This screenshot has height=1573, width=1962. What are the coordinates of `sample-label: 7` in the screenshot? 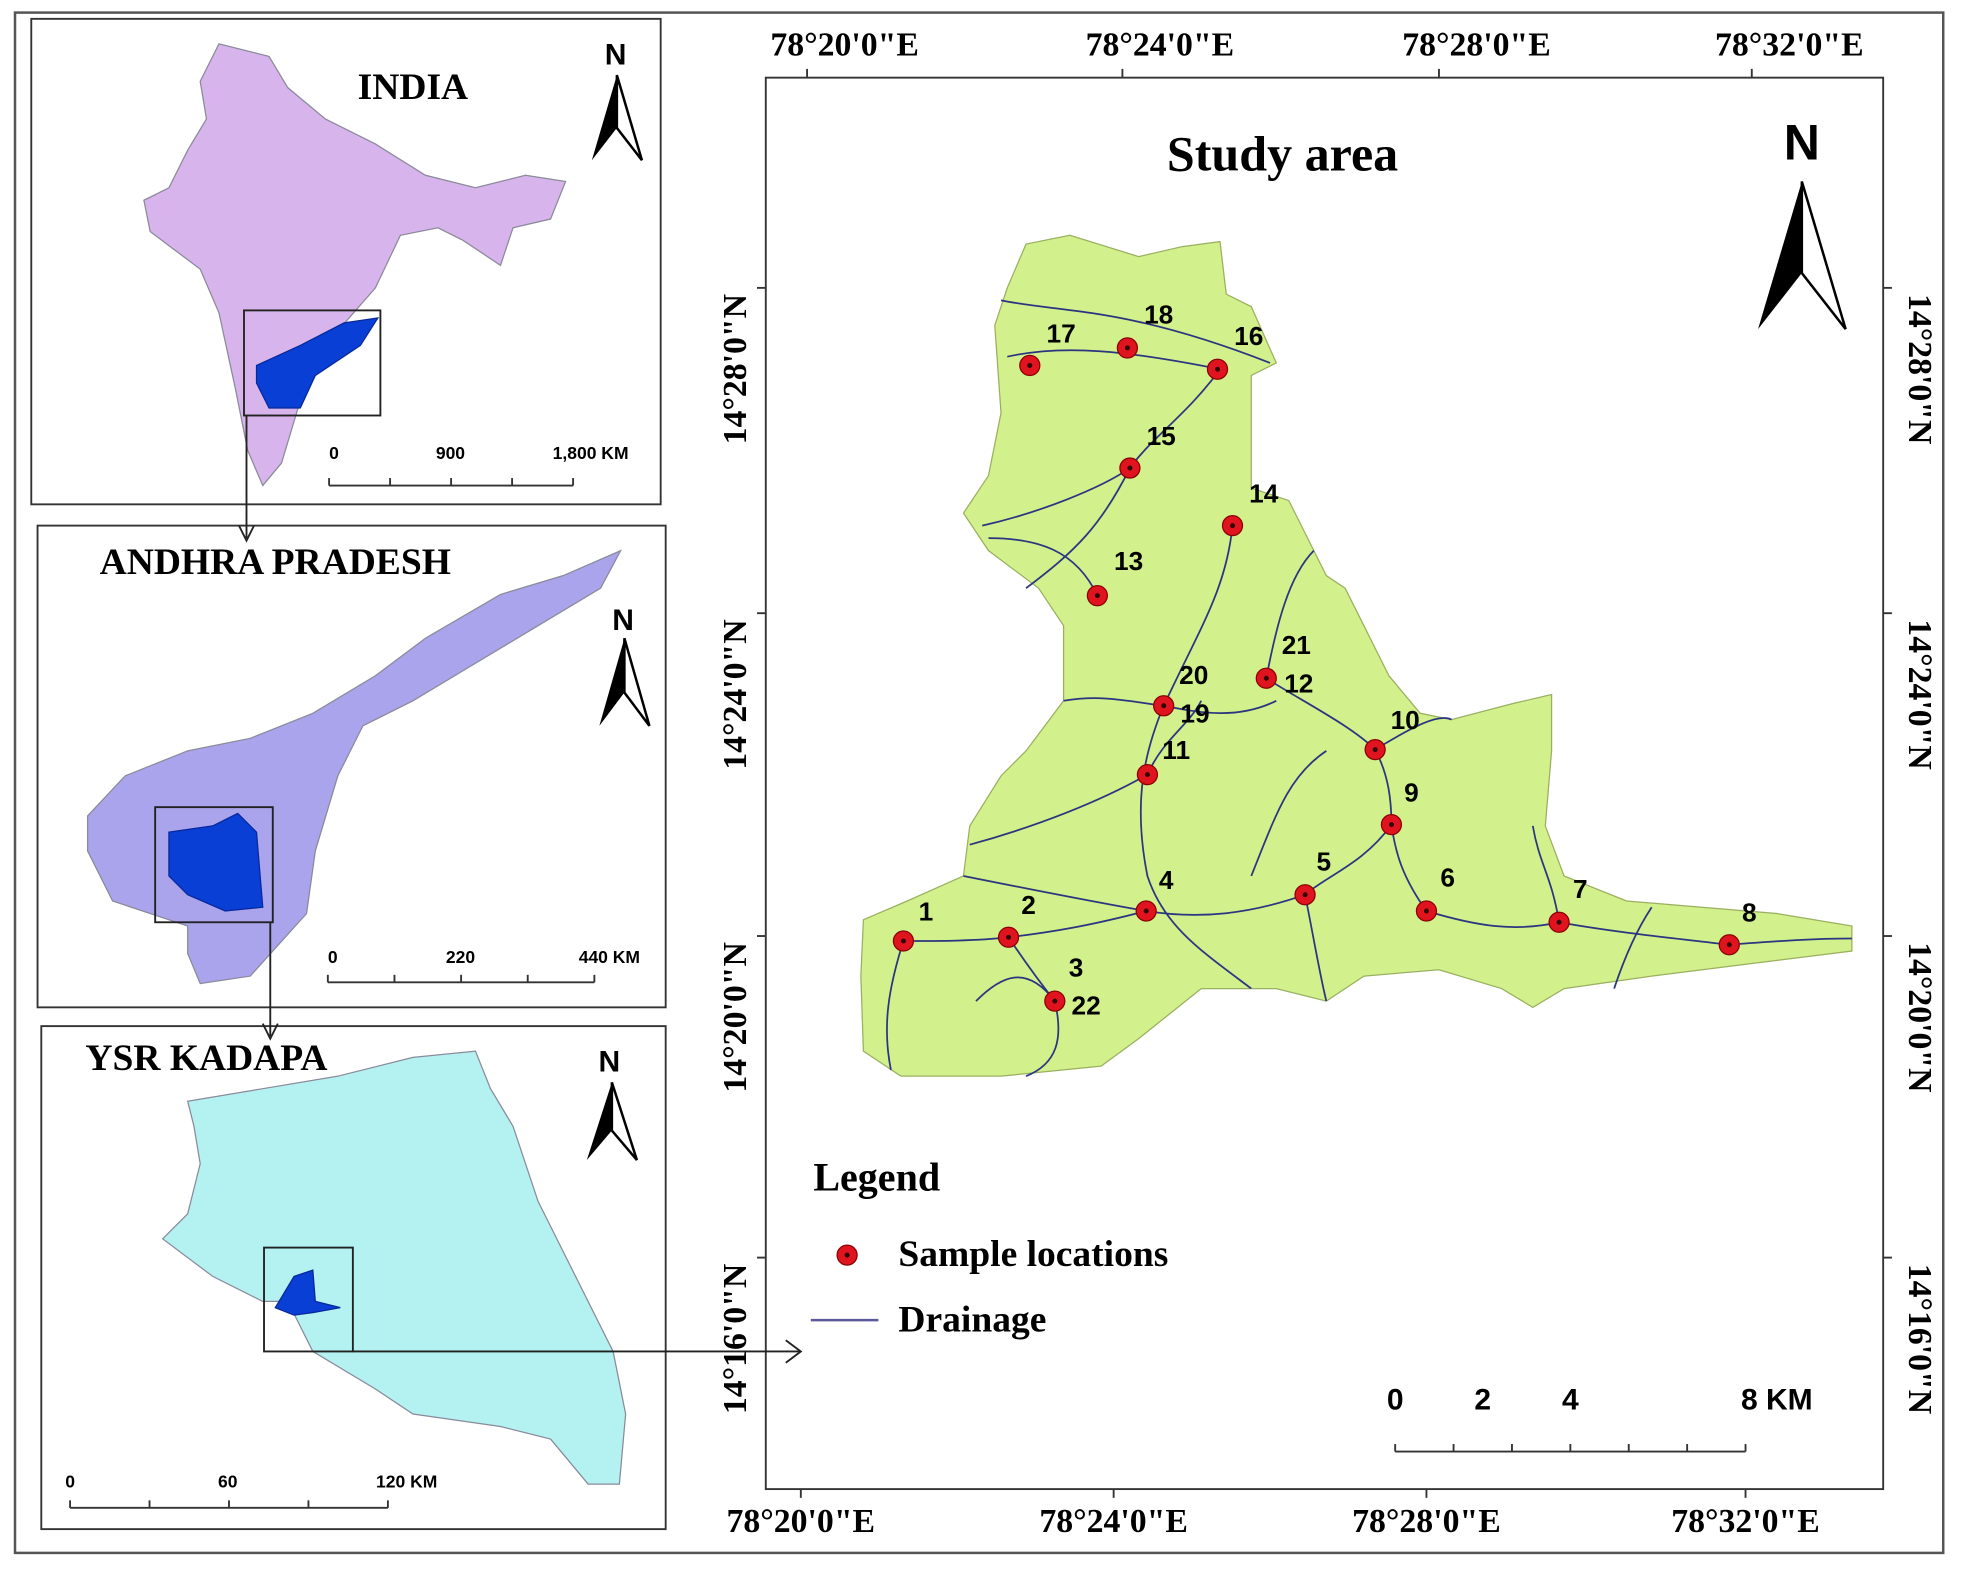 It's located at (1580, 889).